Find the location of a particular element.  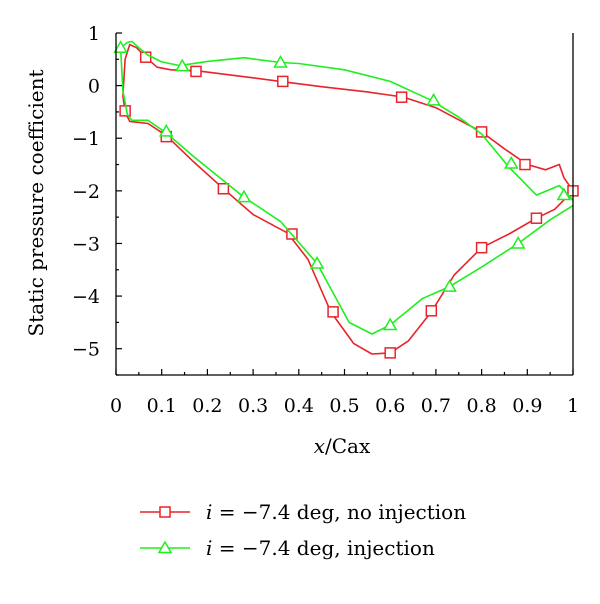

legend-item: i = −7.4 deg, injection is located at coordinates (287, 548).